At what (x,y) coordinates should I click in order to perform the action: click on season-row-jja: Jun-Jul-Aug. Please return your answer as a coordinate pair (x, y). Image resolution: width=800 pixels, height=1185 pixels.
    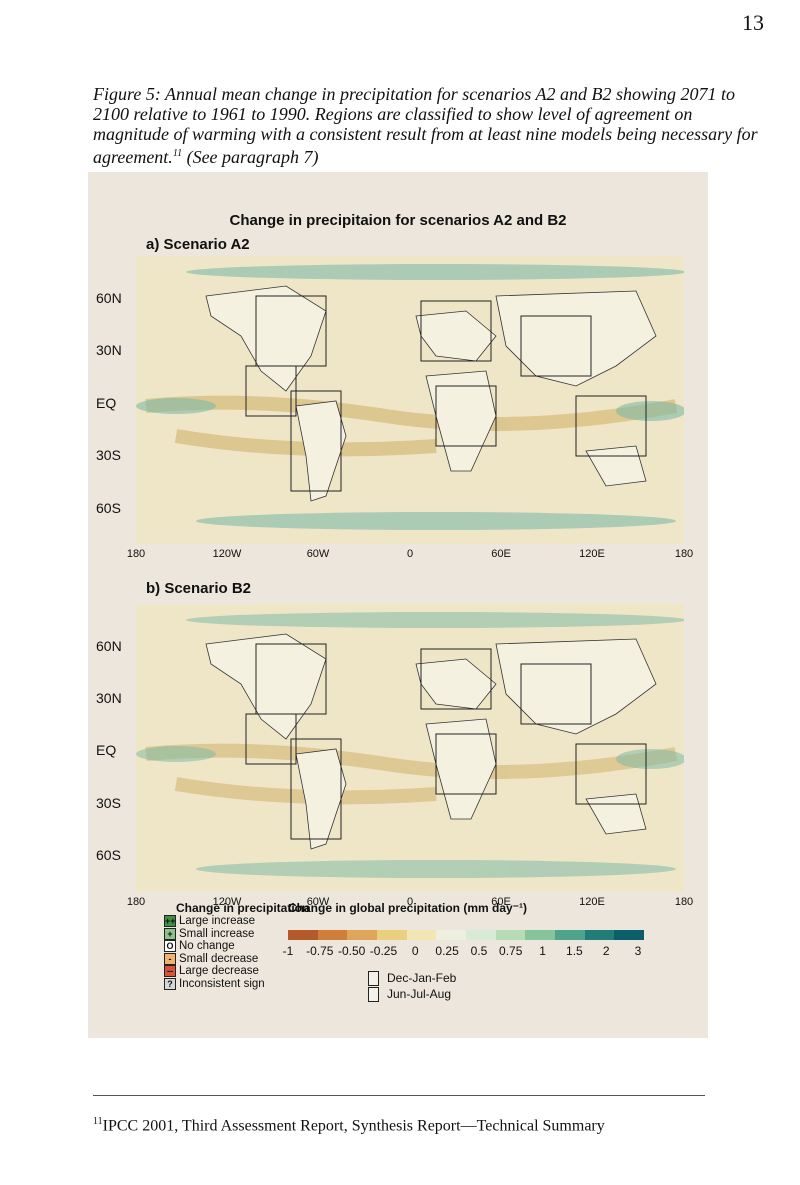
    Looking at the image, I should click on (412, 994).